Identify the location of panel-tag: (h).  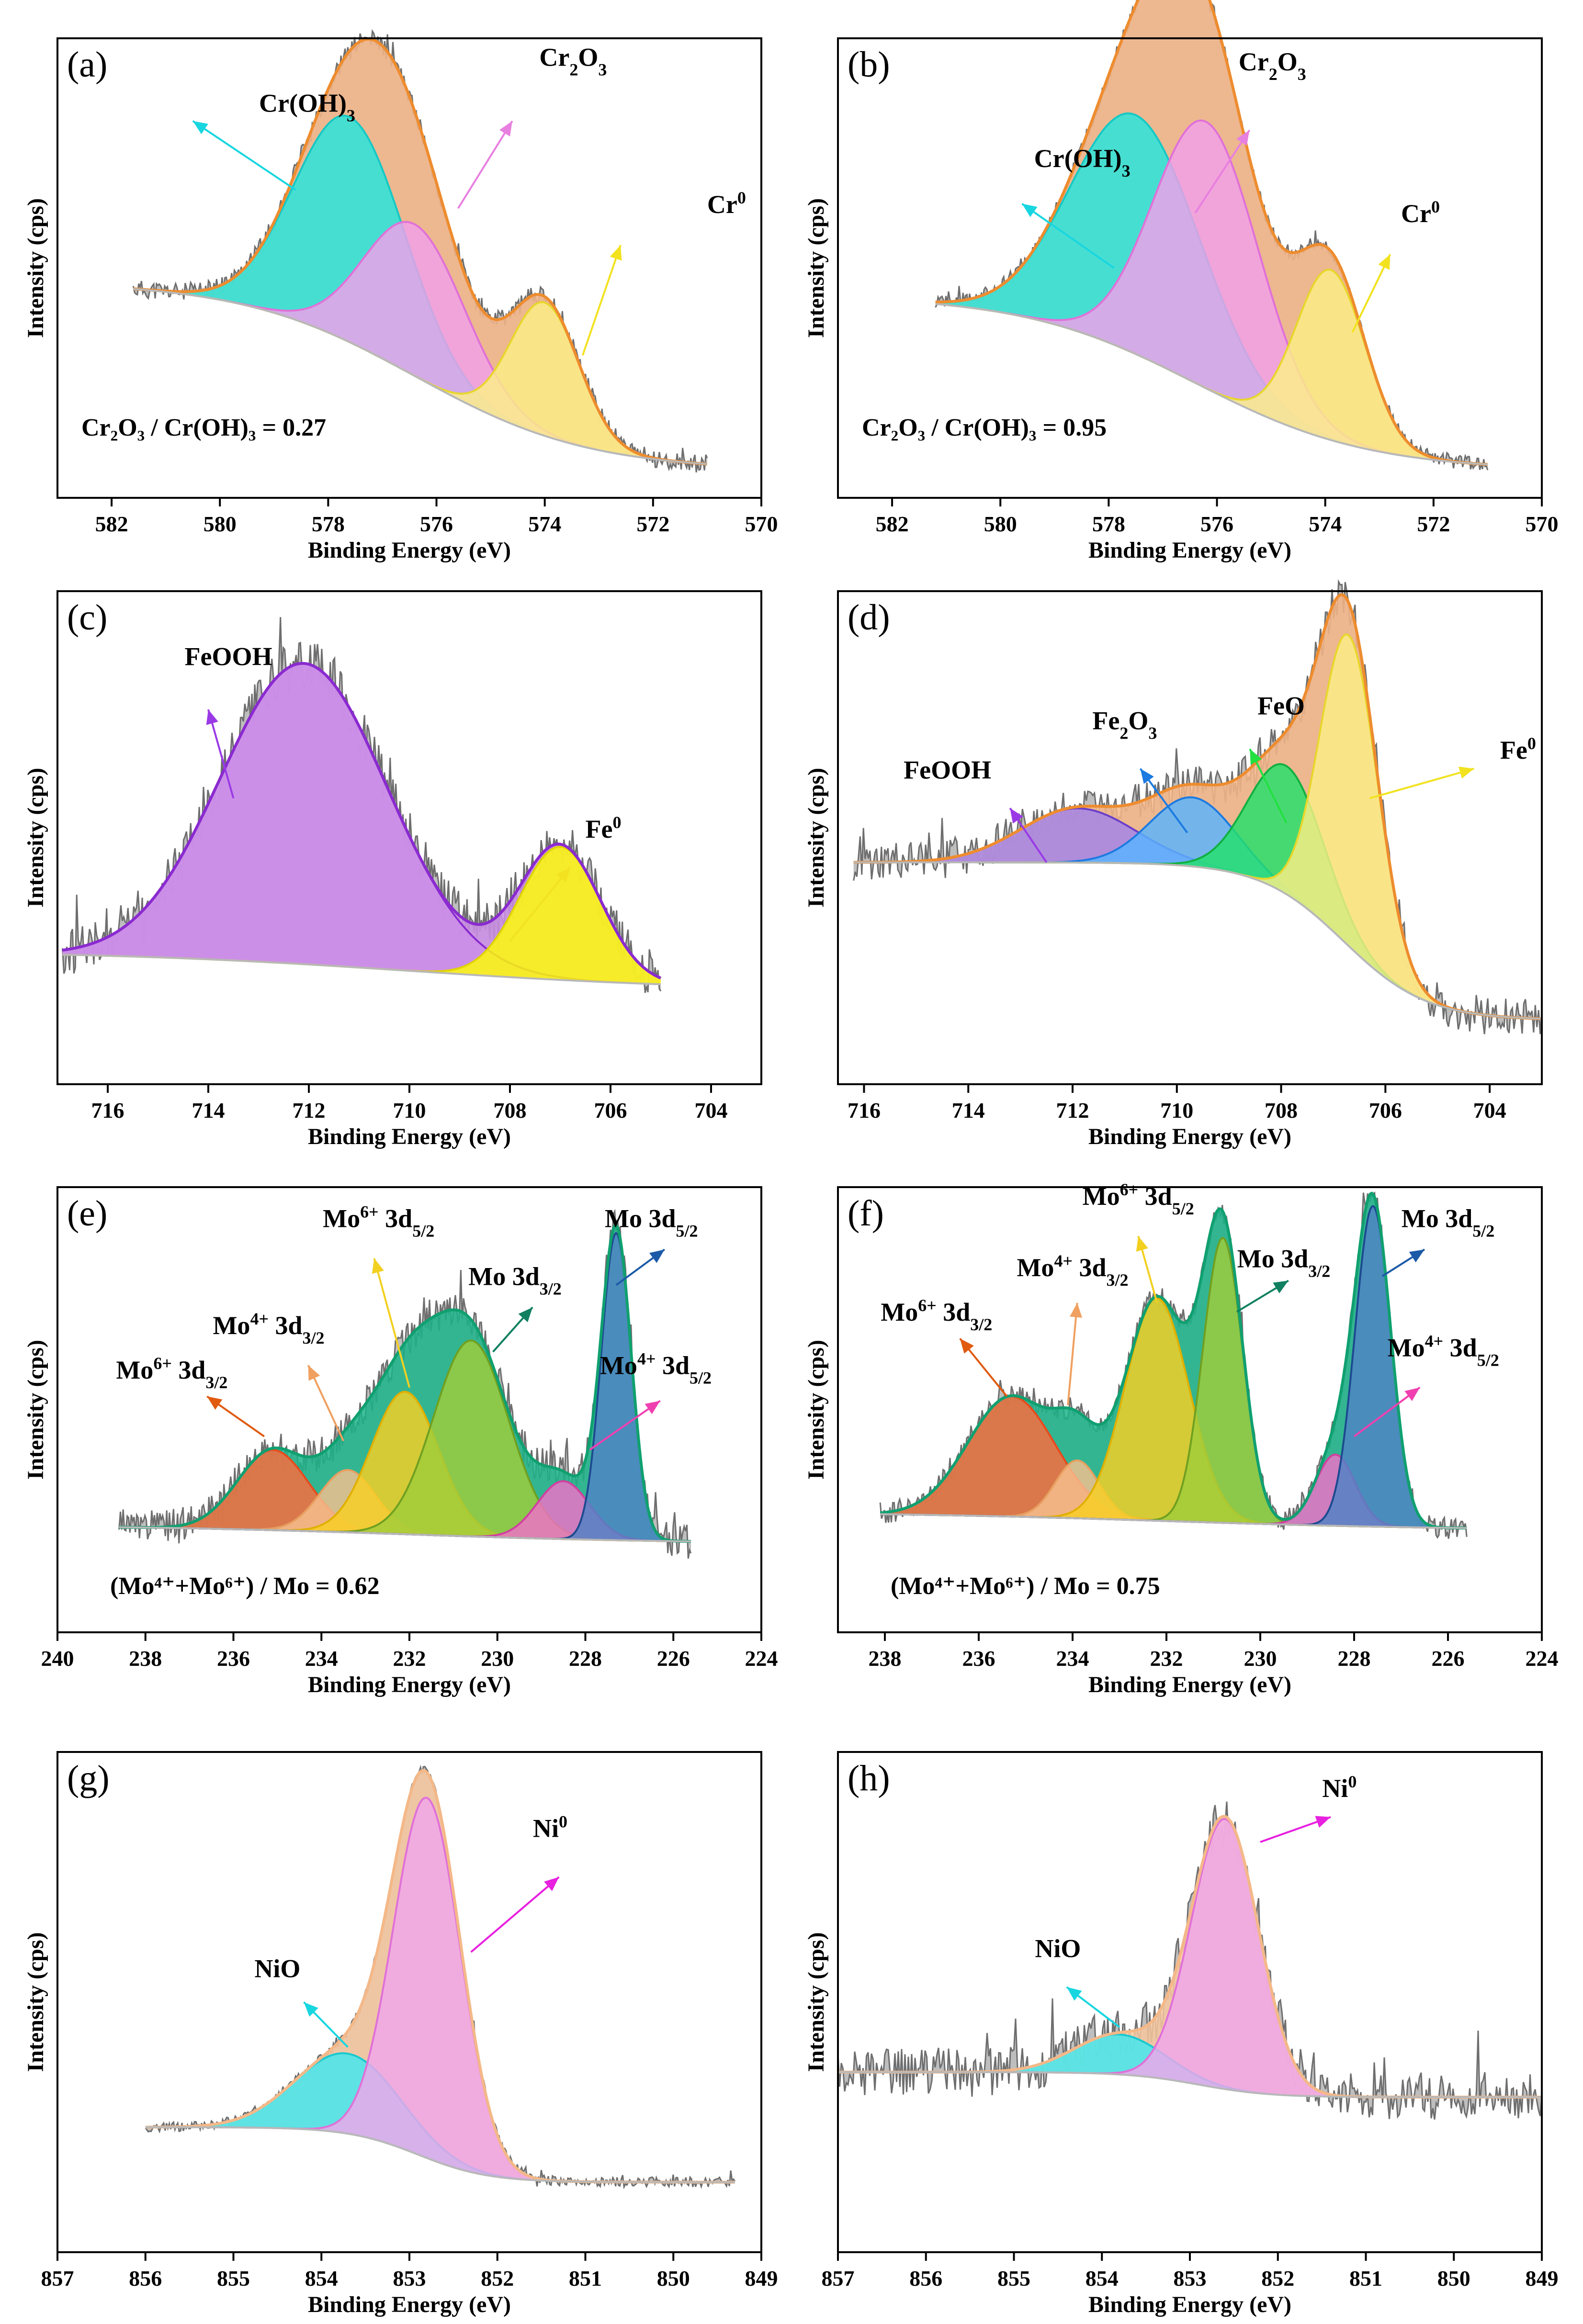
(869, 1778).